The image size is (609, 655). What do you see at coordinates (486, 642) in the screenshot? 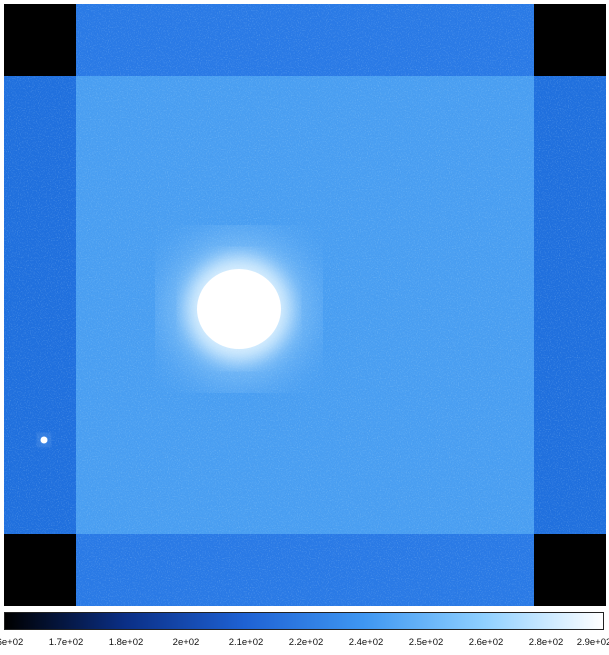
I see `colorbar-tick-label: 2.6e+02` at bounding box center [486, 642].